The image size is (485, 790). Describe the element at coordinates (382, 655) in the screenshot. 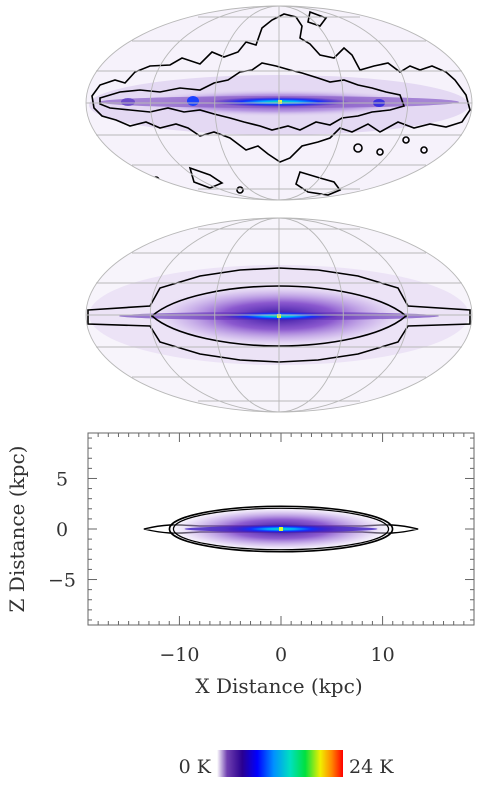

I see `x-tick-label: 10` at that location.